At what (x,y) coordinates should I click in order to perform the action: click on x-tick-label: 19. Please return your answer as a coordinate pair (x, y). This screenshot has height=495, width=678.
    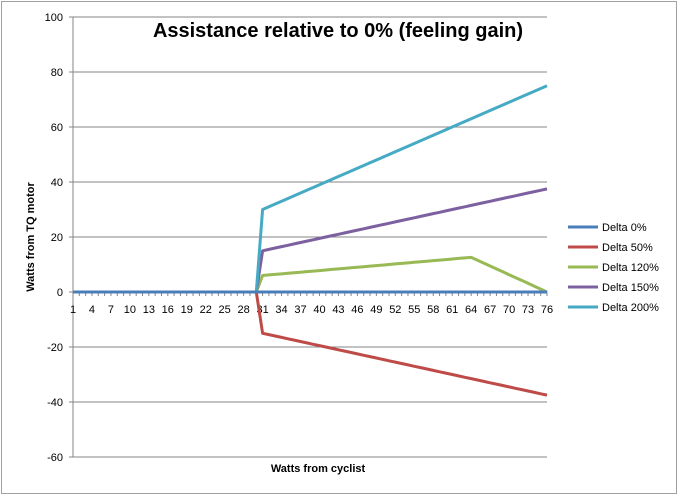
    Looking at the image, I should click on (187, 310).